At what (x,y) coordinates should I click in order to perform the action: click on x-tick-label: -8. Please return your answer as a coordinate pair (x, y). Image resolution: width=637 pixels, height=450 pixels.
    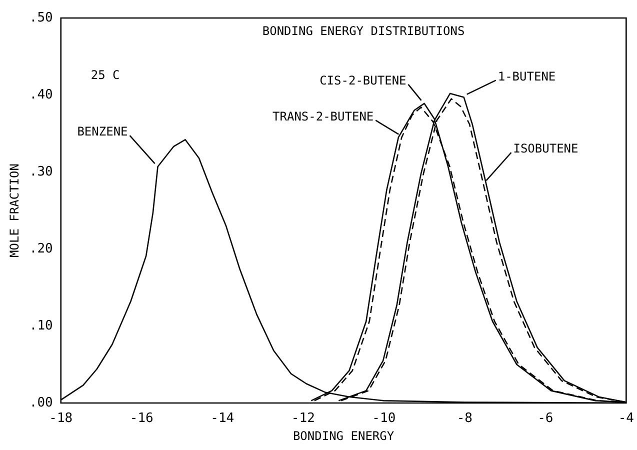
    Looking at the image, I should click on (464, 418).